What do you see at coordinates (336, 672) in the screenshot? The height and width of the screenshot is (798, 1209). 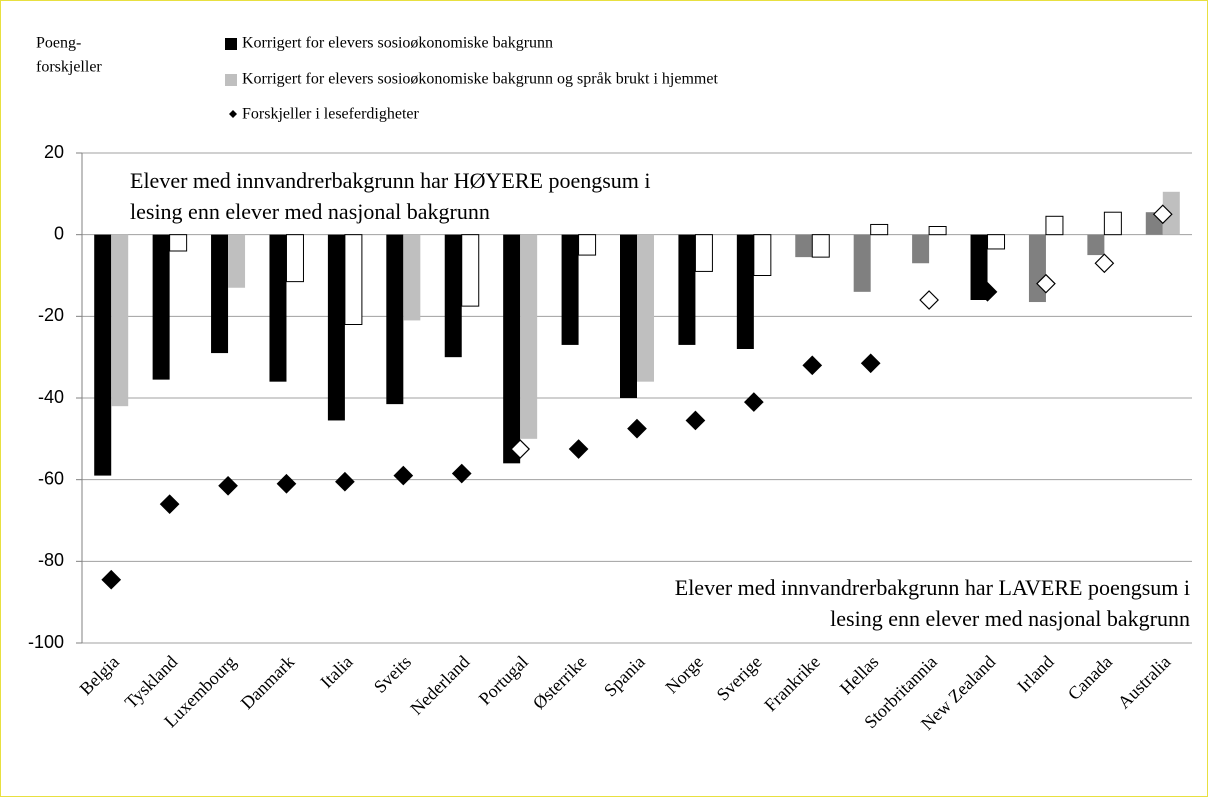 I see `x-tick-label: Italia` at bounding box center [336, 672].